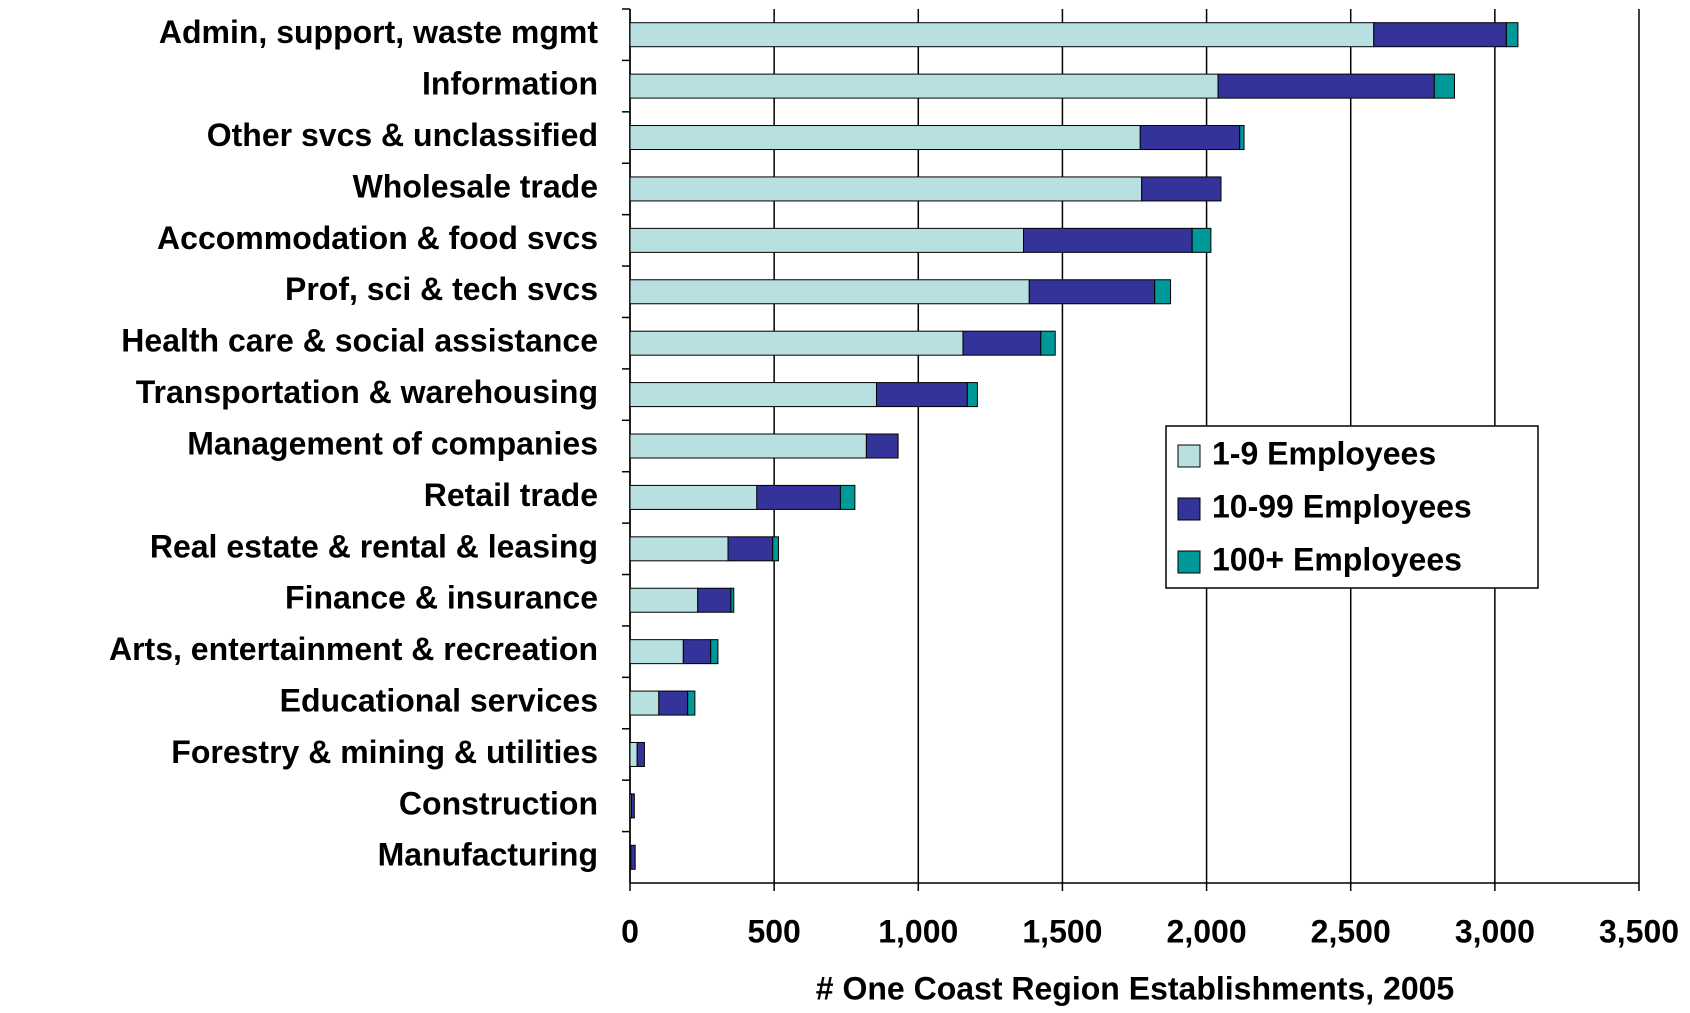  Describe the element at coordinates (1062, 931) in the screenshot. I see `x-tick-label: 1,500` at that location.